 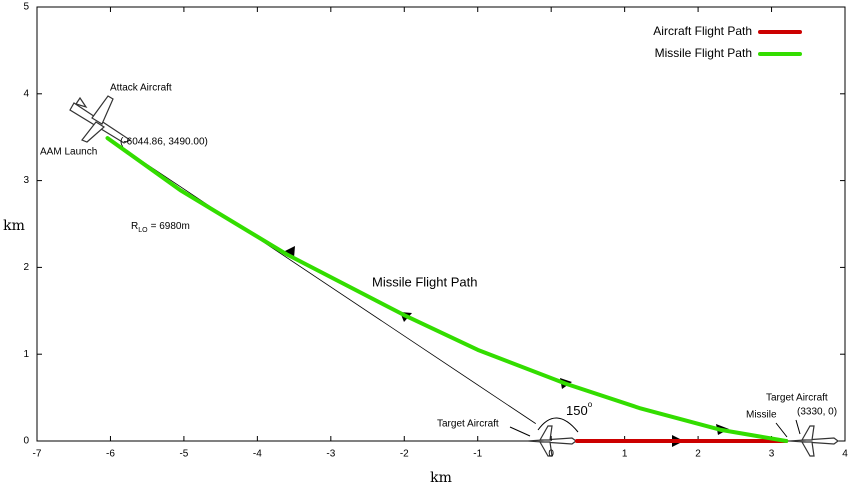 What do you see at coordinates (441, 478) in the screenshot?
I see `x-axis-label: km` at bounding box center [441, 478].